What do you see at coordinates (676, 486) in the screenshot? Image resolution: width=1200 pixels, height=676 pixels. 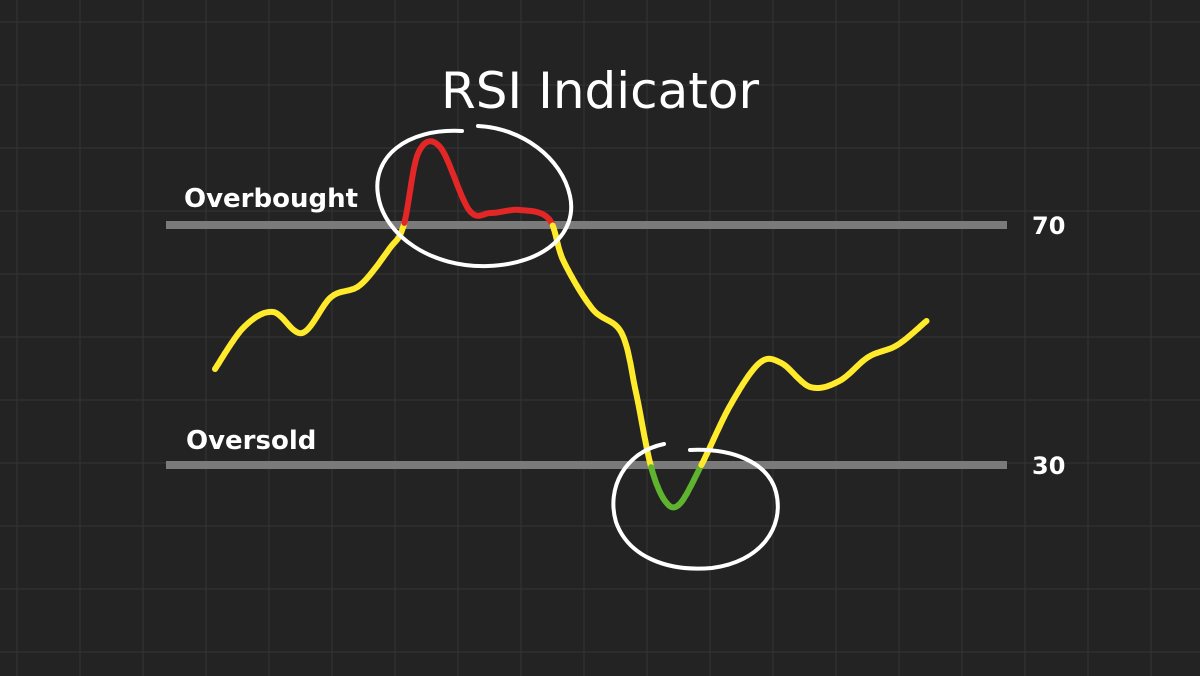 I see `rsi-line-segment-oversold` at bounding box center [676, 486].